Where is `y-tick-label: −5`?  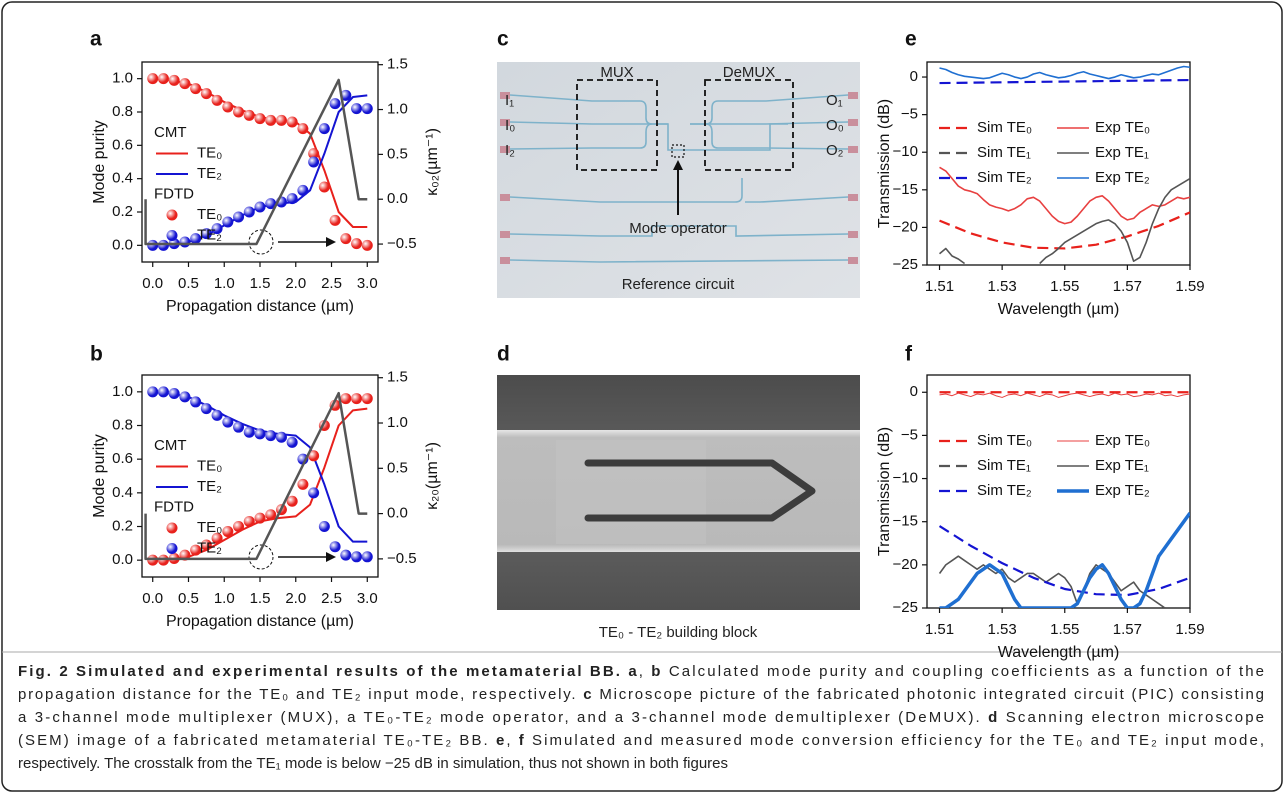
y-tick-label: −5 is located at coordinates (909, 434).